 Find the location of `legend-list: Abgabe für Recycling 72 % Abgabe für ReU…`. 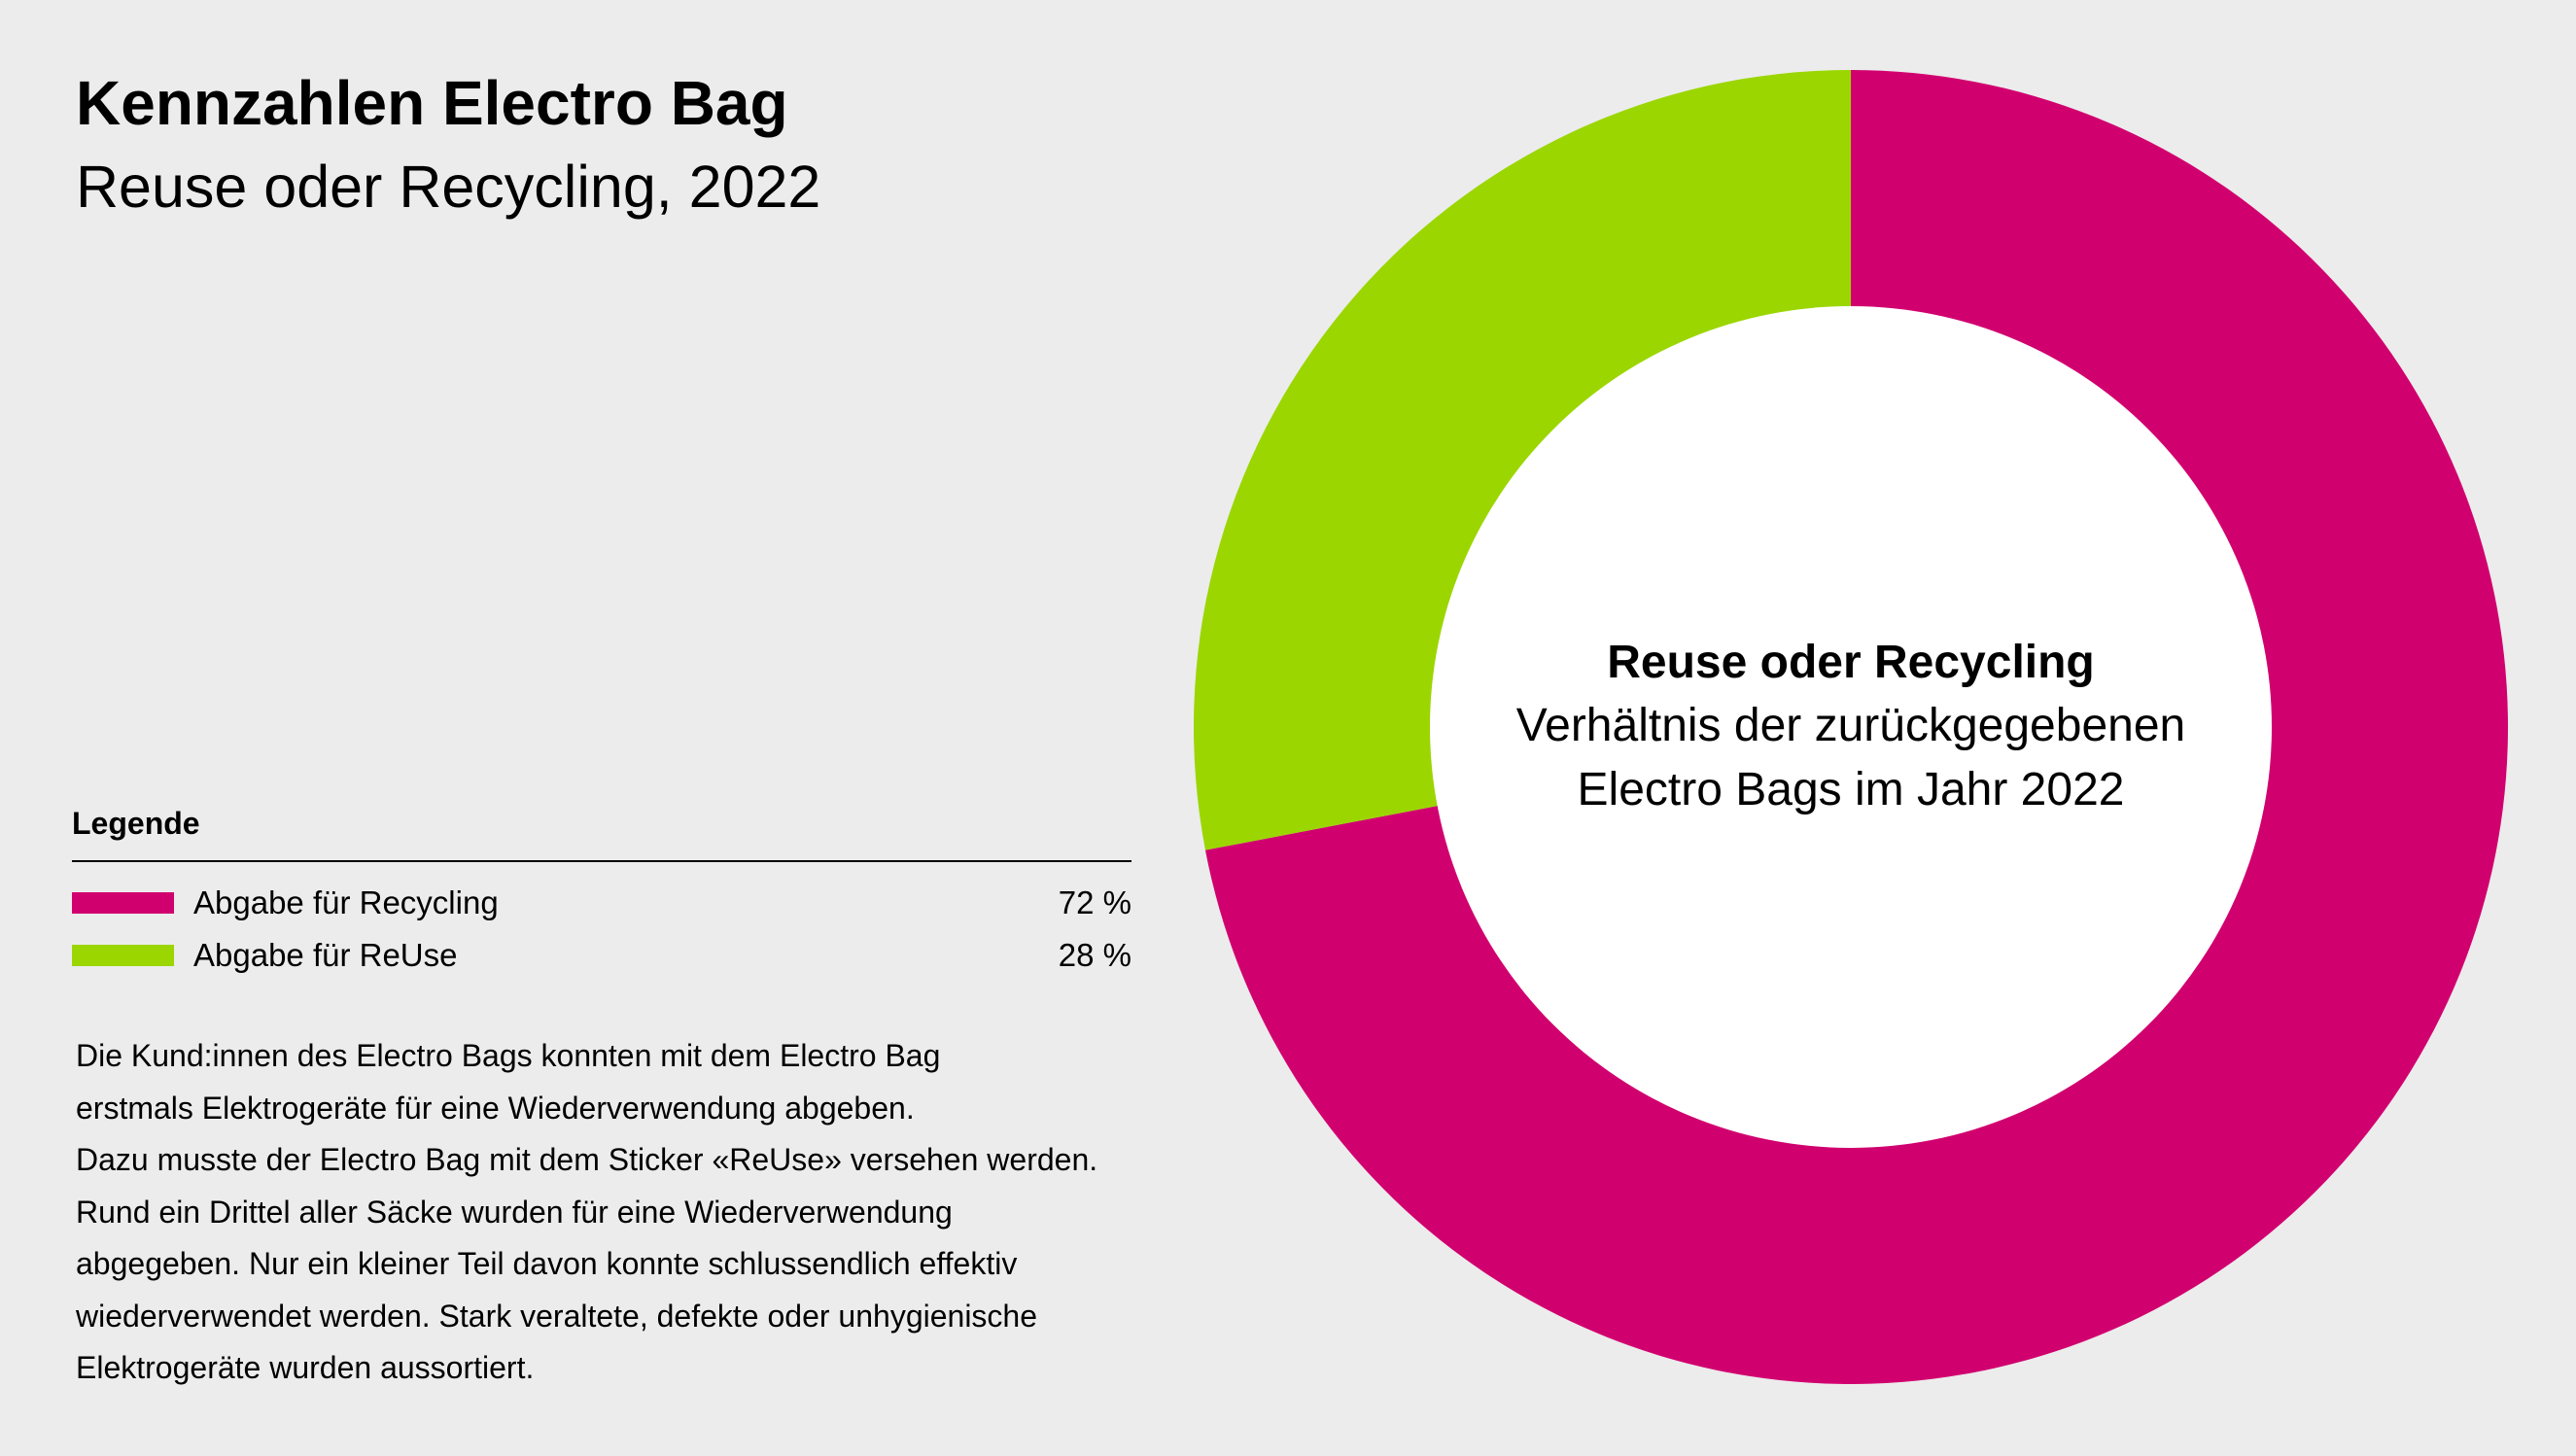

legend-list: Abgabe für Recycling 72 % Abgabe für ReU… is located at coordinates (601, 932).